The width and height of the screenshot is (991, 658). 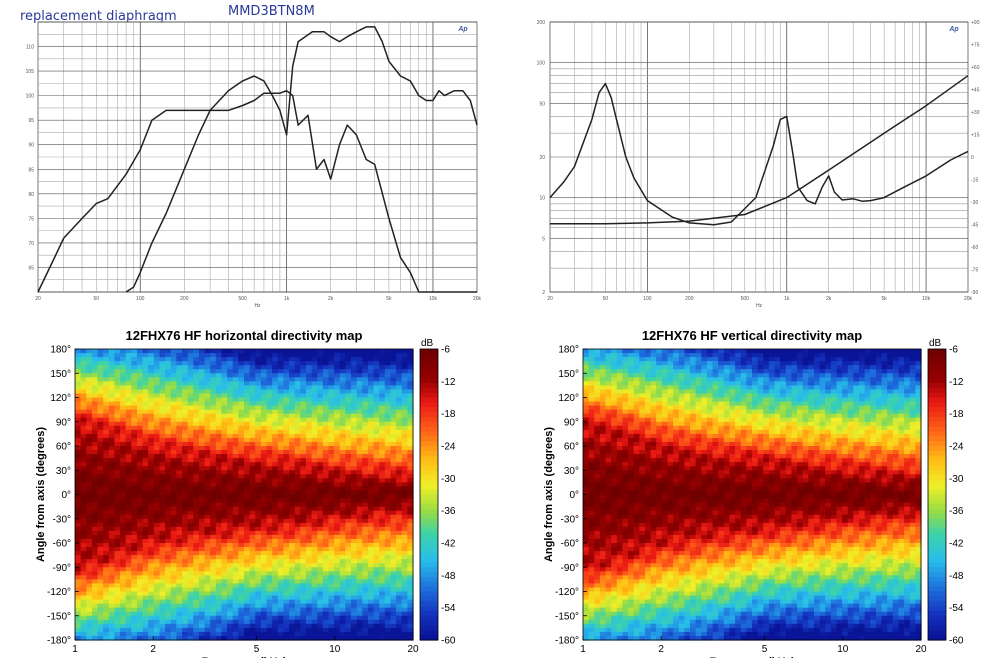 What do you see at coordinates (98, 16) in the screenshot?
I see `note-left: replacement diaphragm` at bounding box center [98, 16].